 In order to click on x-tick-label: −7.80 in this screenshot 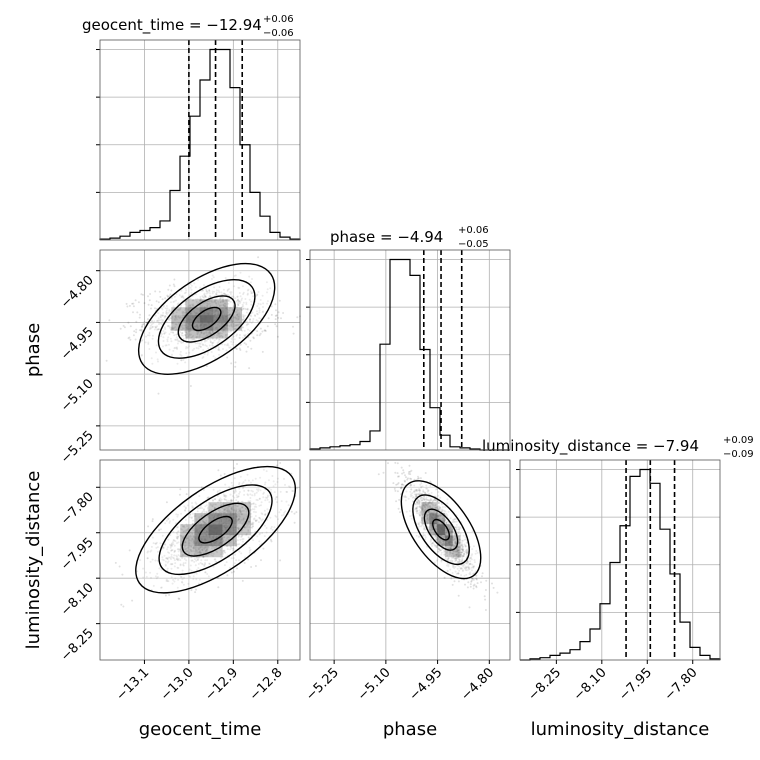, I will do `click(681, 684)`.